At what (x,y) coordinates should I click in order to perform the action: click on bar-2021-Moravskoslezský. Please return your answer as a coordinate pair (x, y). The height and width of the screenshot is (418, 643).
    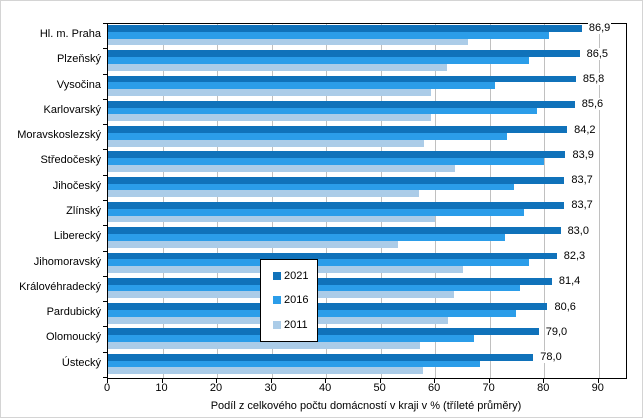
    Looking at the image, I should click on (338, 129).